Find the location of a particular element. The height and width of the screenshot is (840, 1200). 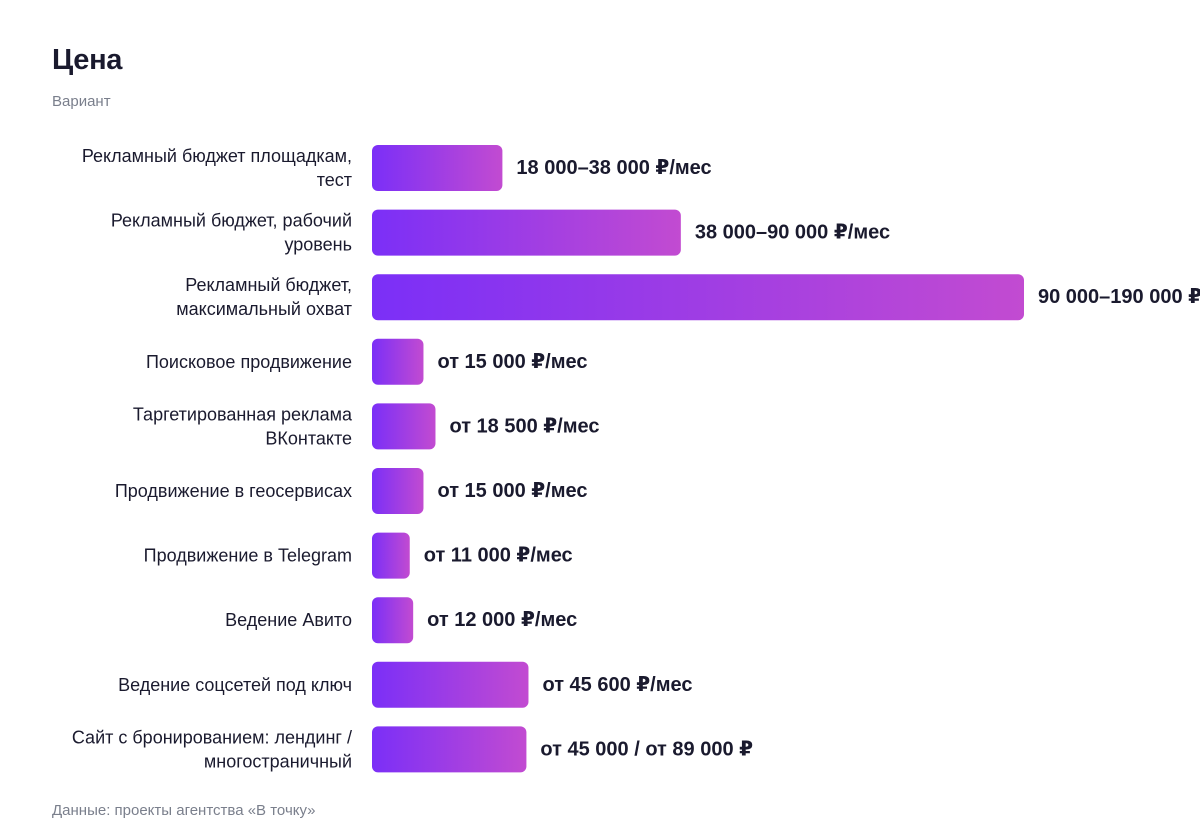

category-label-line: ВКонтакте is located at coordinates (308, 438).